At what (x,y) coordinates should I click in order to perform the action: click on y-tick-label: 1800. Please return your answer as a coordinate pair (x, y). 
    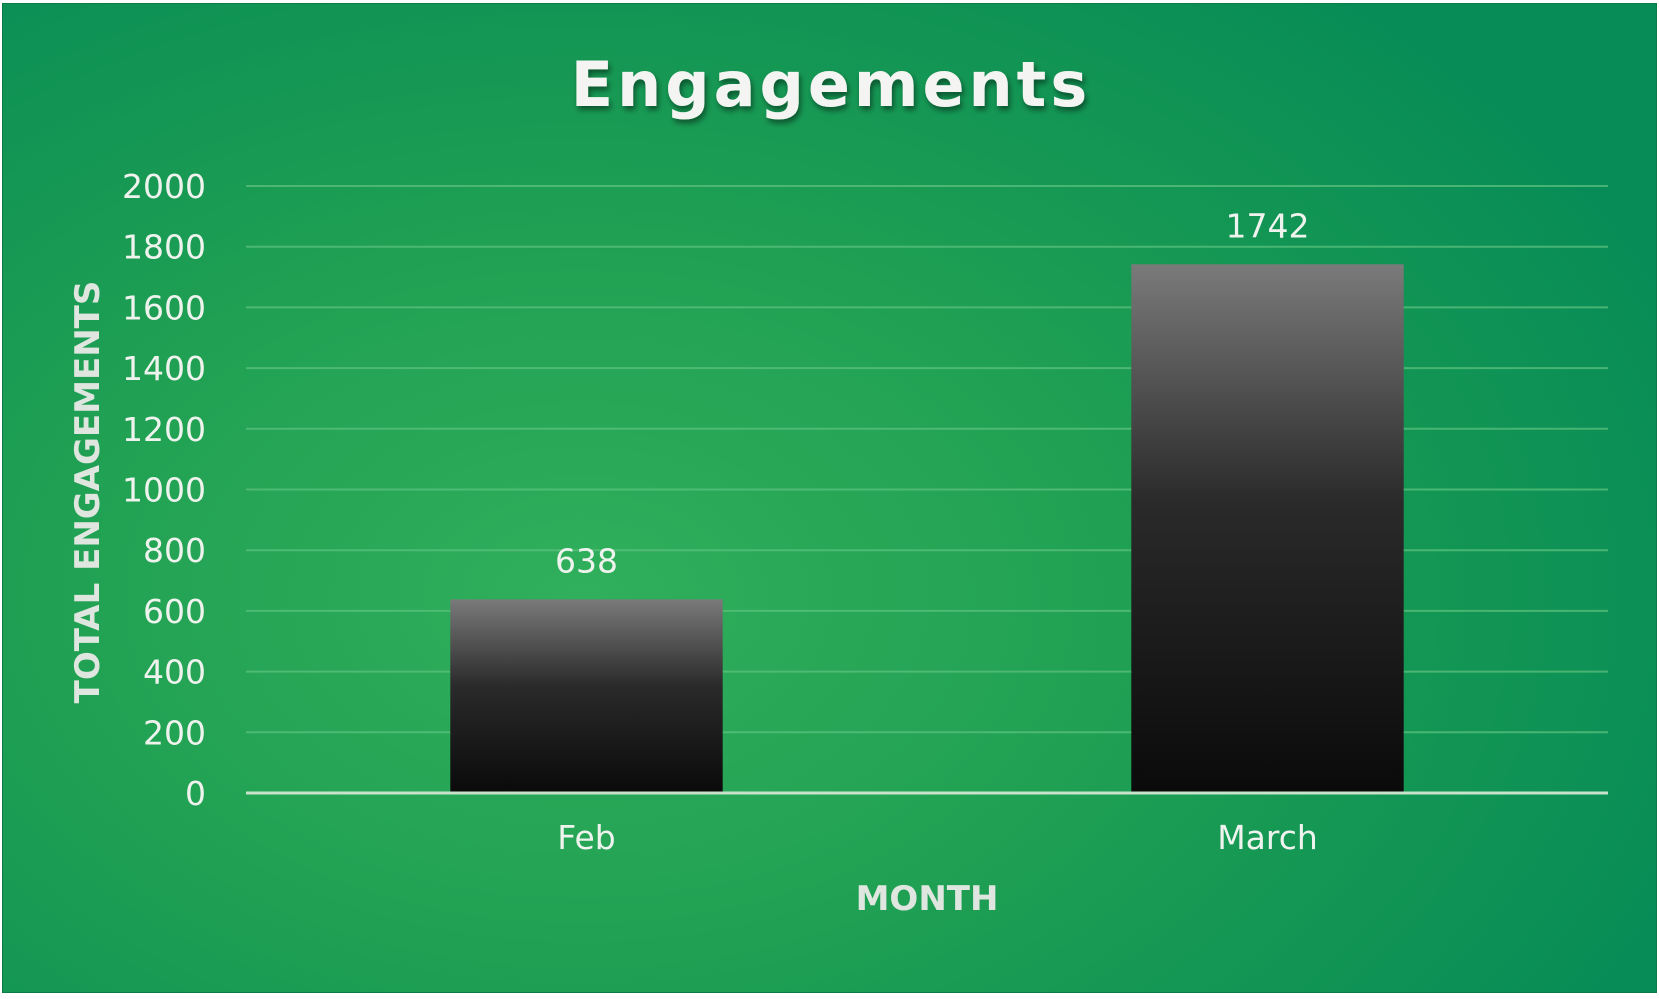
    Looking at the image, I should click on (164, 247).